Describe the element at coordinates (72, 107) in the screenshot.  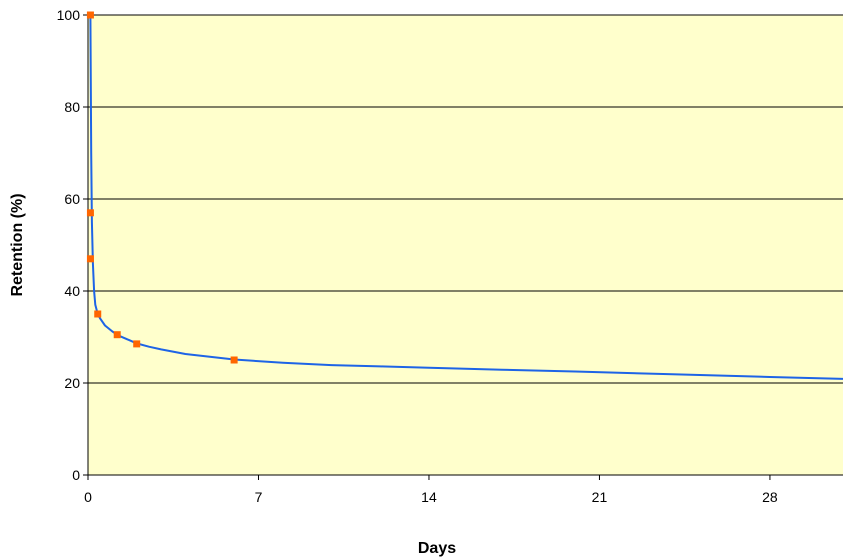
I see `y-tick-label: 80` at that location.